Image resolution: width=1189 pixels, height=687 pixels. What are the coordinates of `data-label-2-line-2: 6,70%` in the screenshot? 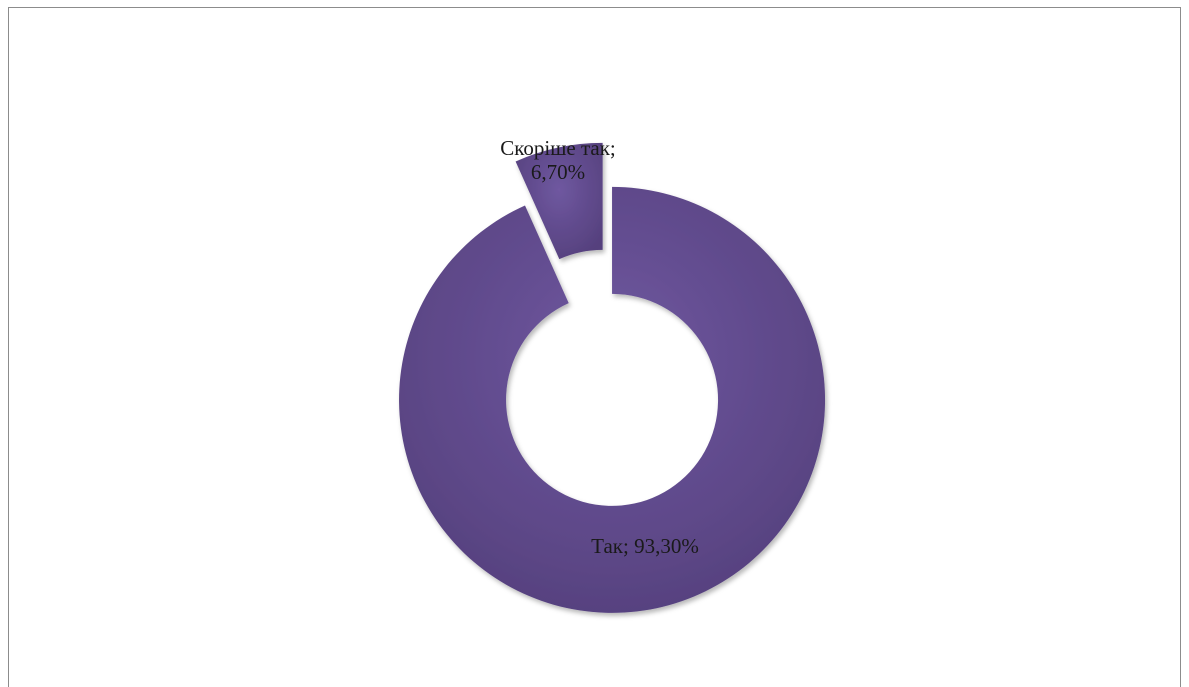 It's located at (558, 172).